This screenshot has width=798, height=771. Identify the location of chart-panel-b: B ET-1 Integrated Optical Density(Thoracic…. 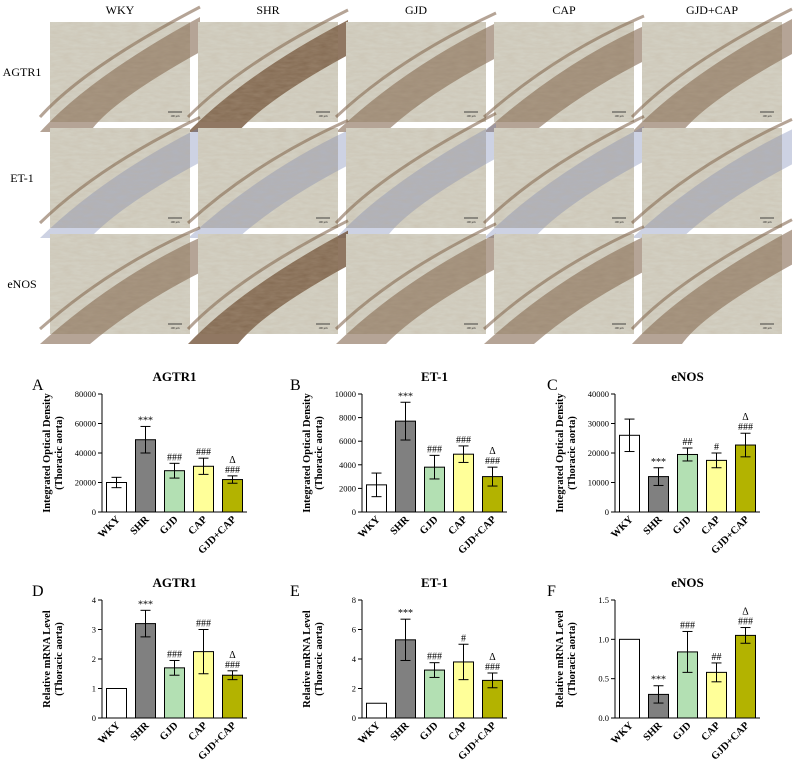
(398, 462).